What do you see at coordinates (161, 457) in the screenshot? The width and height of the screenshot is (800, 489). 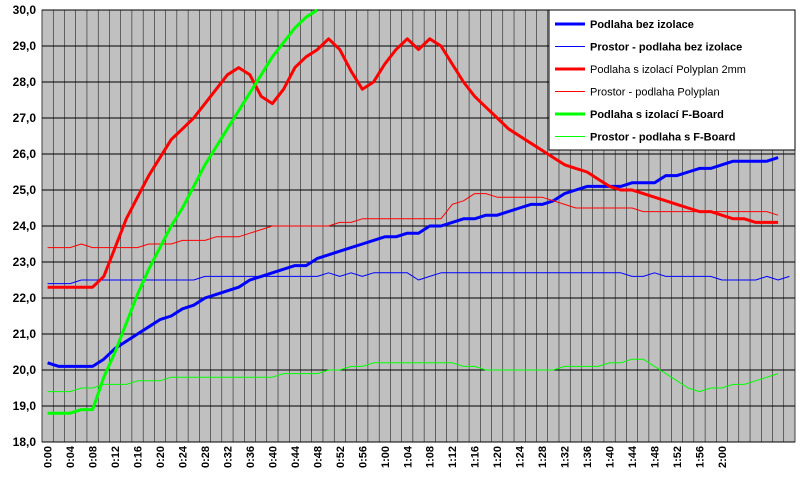 I see `x-tick-label: 0:20` at bounding box center [161, 457].